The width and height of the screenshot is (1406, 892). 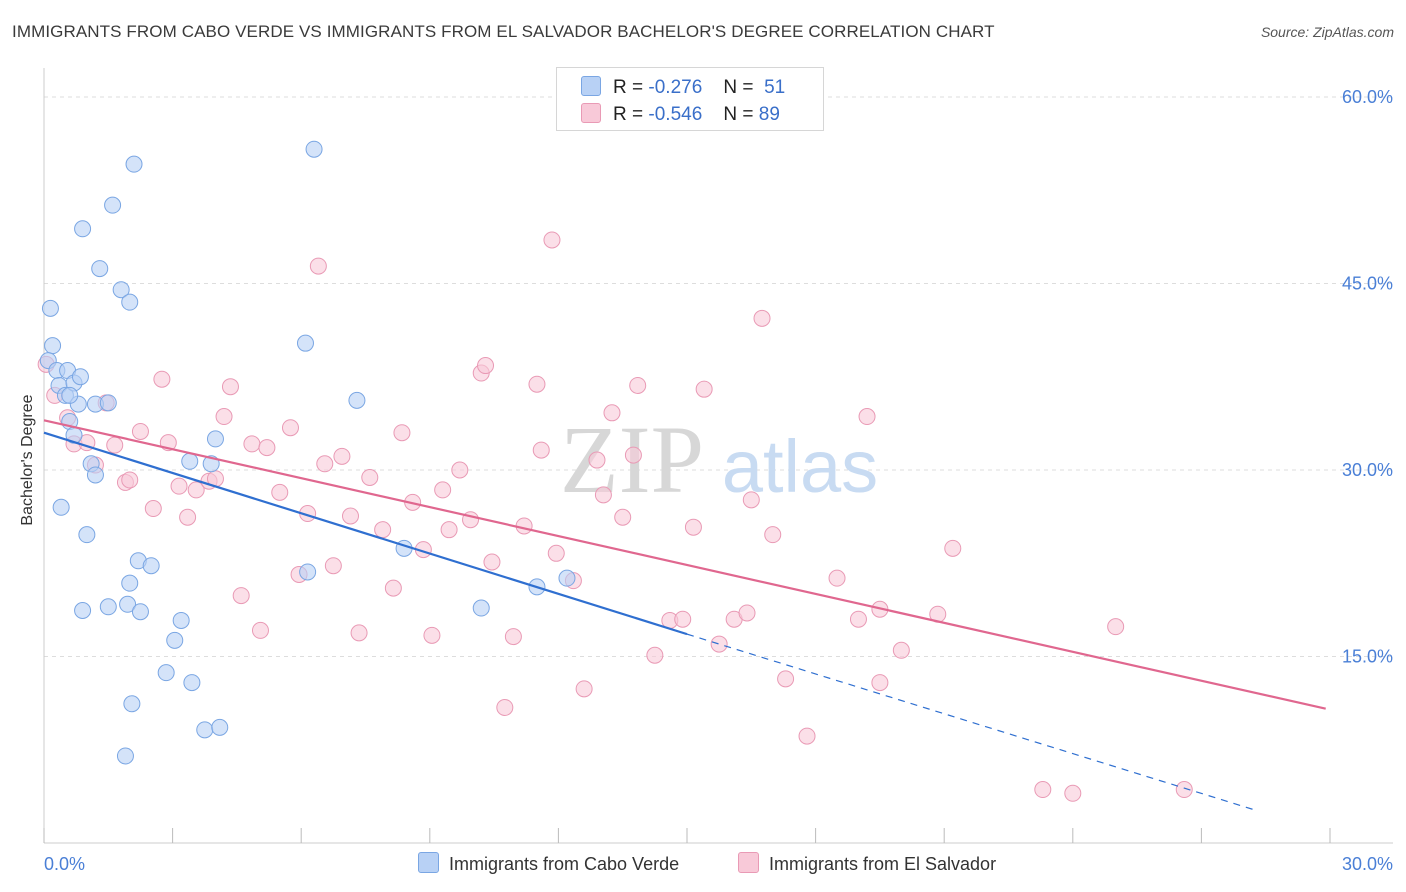 What do you see at coordinates (591, 86) in the screenshot?
I see `legend-swatch-blue` at bounding box center [591, 86].